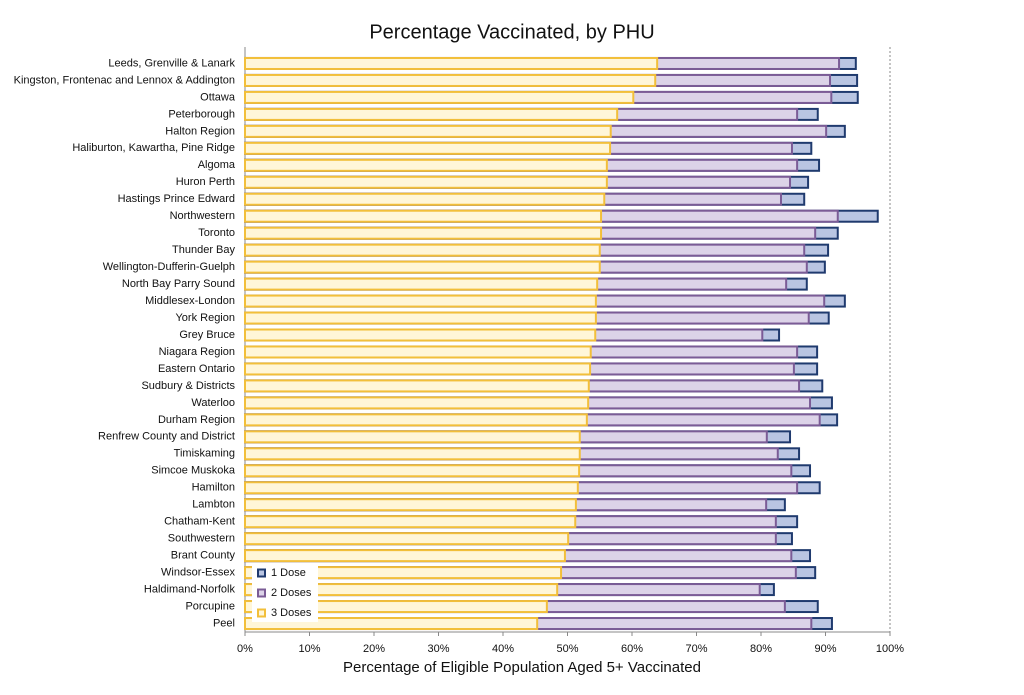 The image size is (1024, 695). Describe the element at coordinates (171, 63) in the screenshot. I see `y-tick-label: Leeds, Grenville & Lanark` at that location.